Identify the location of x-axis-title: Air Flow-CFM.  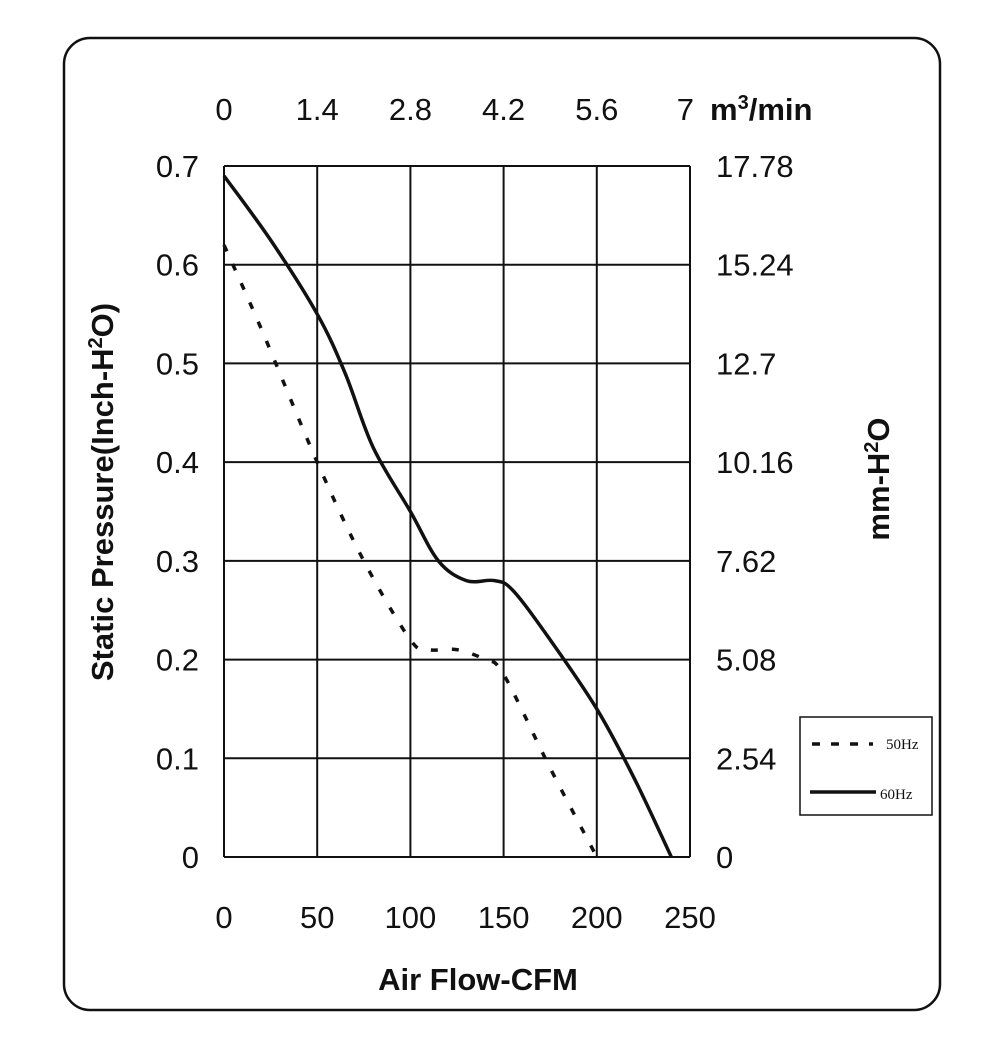
(478, 979).